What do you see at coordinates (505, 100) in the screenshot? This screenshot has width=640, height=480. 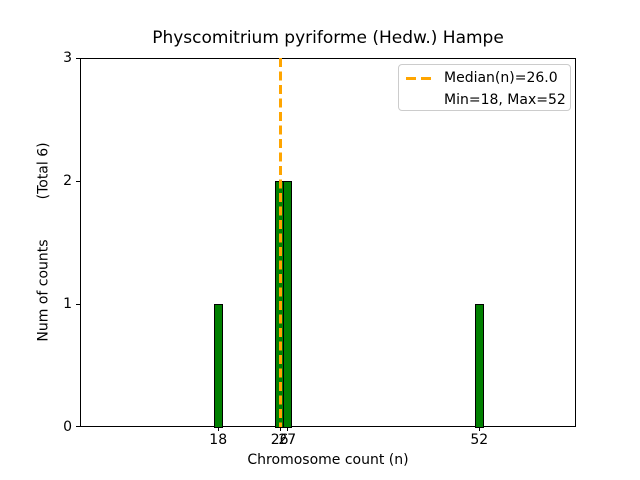 I see `legend-label-minmax: Min=18, Max=52` at bounding box center [505, 100].